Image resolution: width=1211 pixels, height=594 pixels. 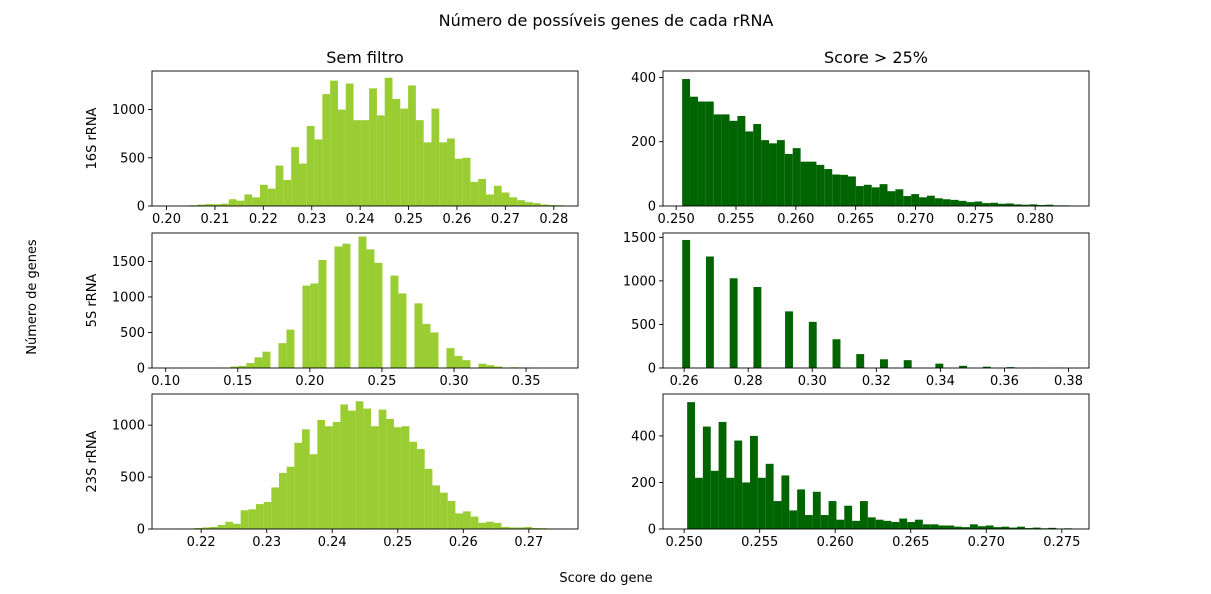 I want to click on x-tick-label: 0.21, so click(x=214, y=219).